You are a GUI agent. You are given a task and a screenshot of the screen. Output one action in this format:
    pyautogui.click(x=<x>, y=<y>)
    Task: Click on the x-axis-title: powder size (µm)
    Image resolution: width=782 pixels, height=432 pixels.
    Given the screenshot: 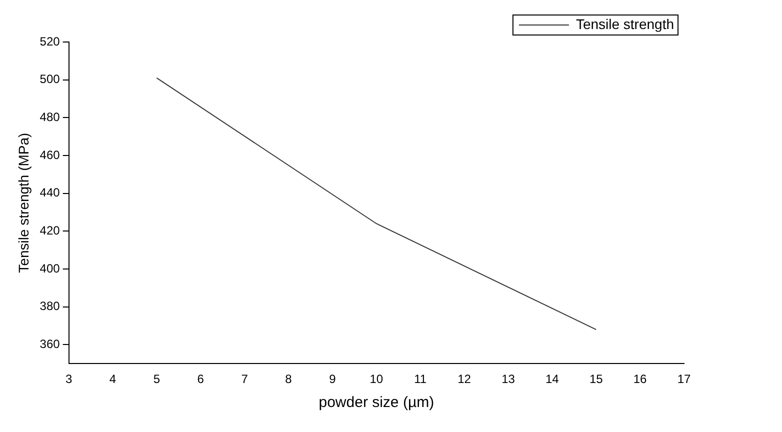 What is the action you would take?
    pyautogui.click(x=376, y=403)
    